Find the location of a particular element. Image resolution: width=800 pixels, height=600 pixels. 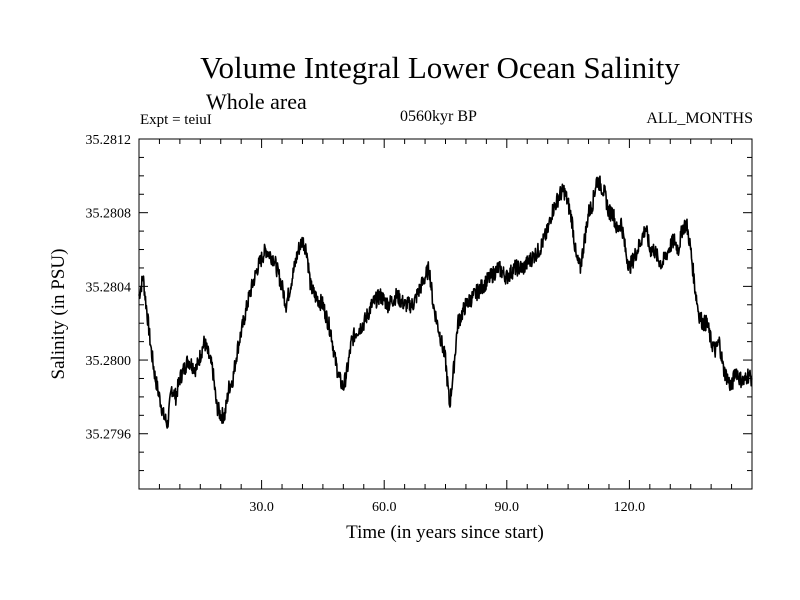

y-axis-title: Salinity (in PSU) is located at coordinates (58, 314).